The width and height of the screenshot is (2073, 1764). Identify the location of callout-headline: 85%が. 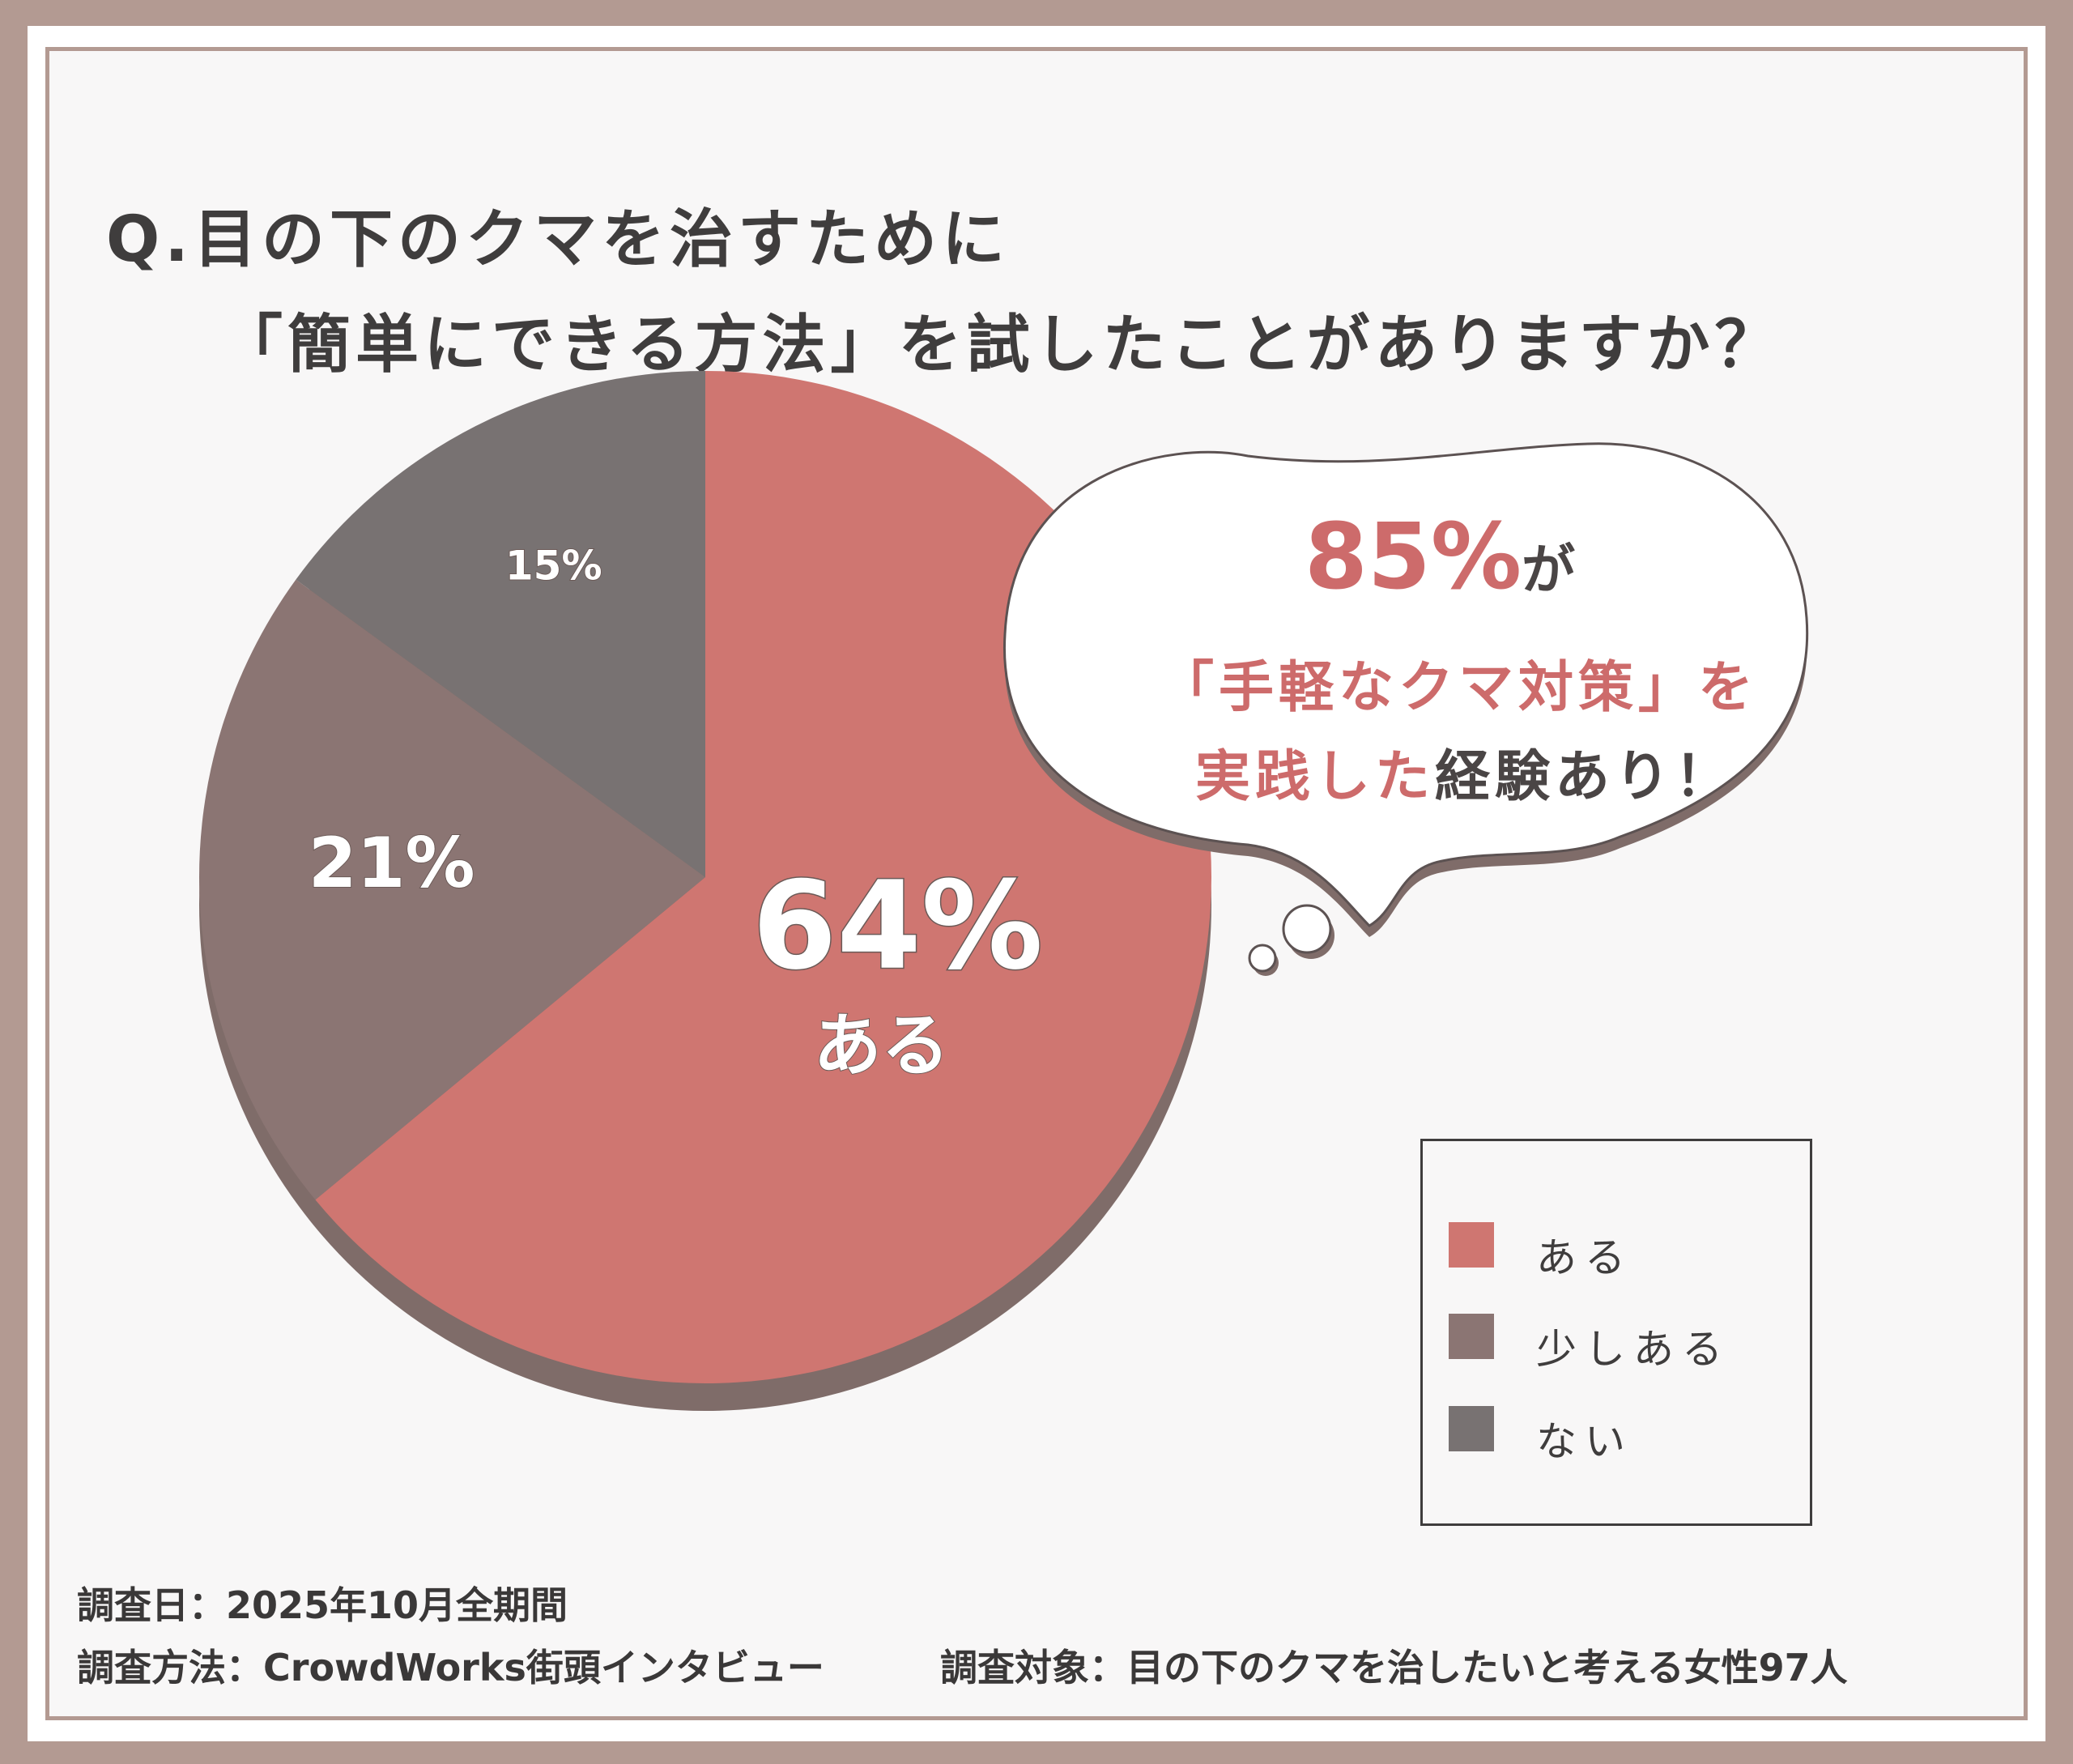
(1440, 557).